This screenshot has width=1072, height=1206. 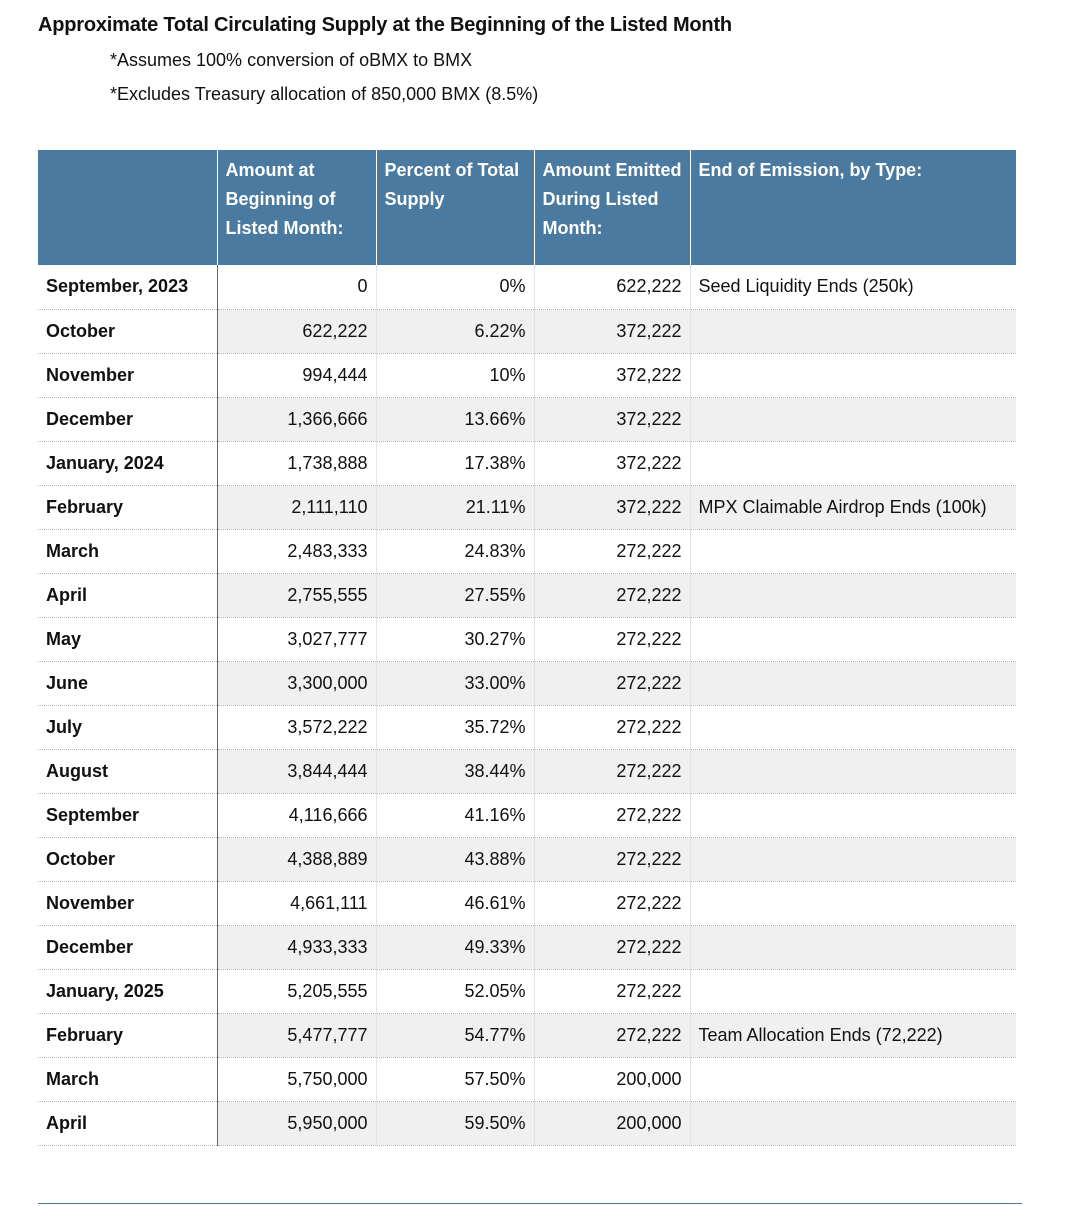 What do you see at coordinates (297, 375) in the screenshot?
I see `amount-cell: 994,444` at bounding box center [297, 375].